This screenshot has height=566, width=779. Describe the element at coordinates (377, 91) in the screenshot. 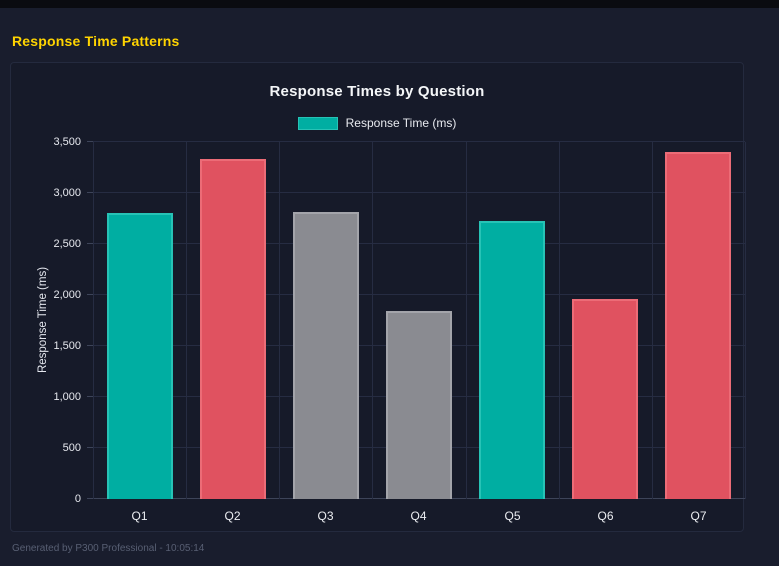

I see `chart-title: Response Times by Question` at that location.